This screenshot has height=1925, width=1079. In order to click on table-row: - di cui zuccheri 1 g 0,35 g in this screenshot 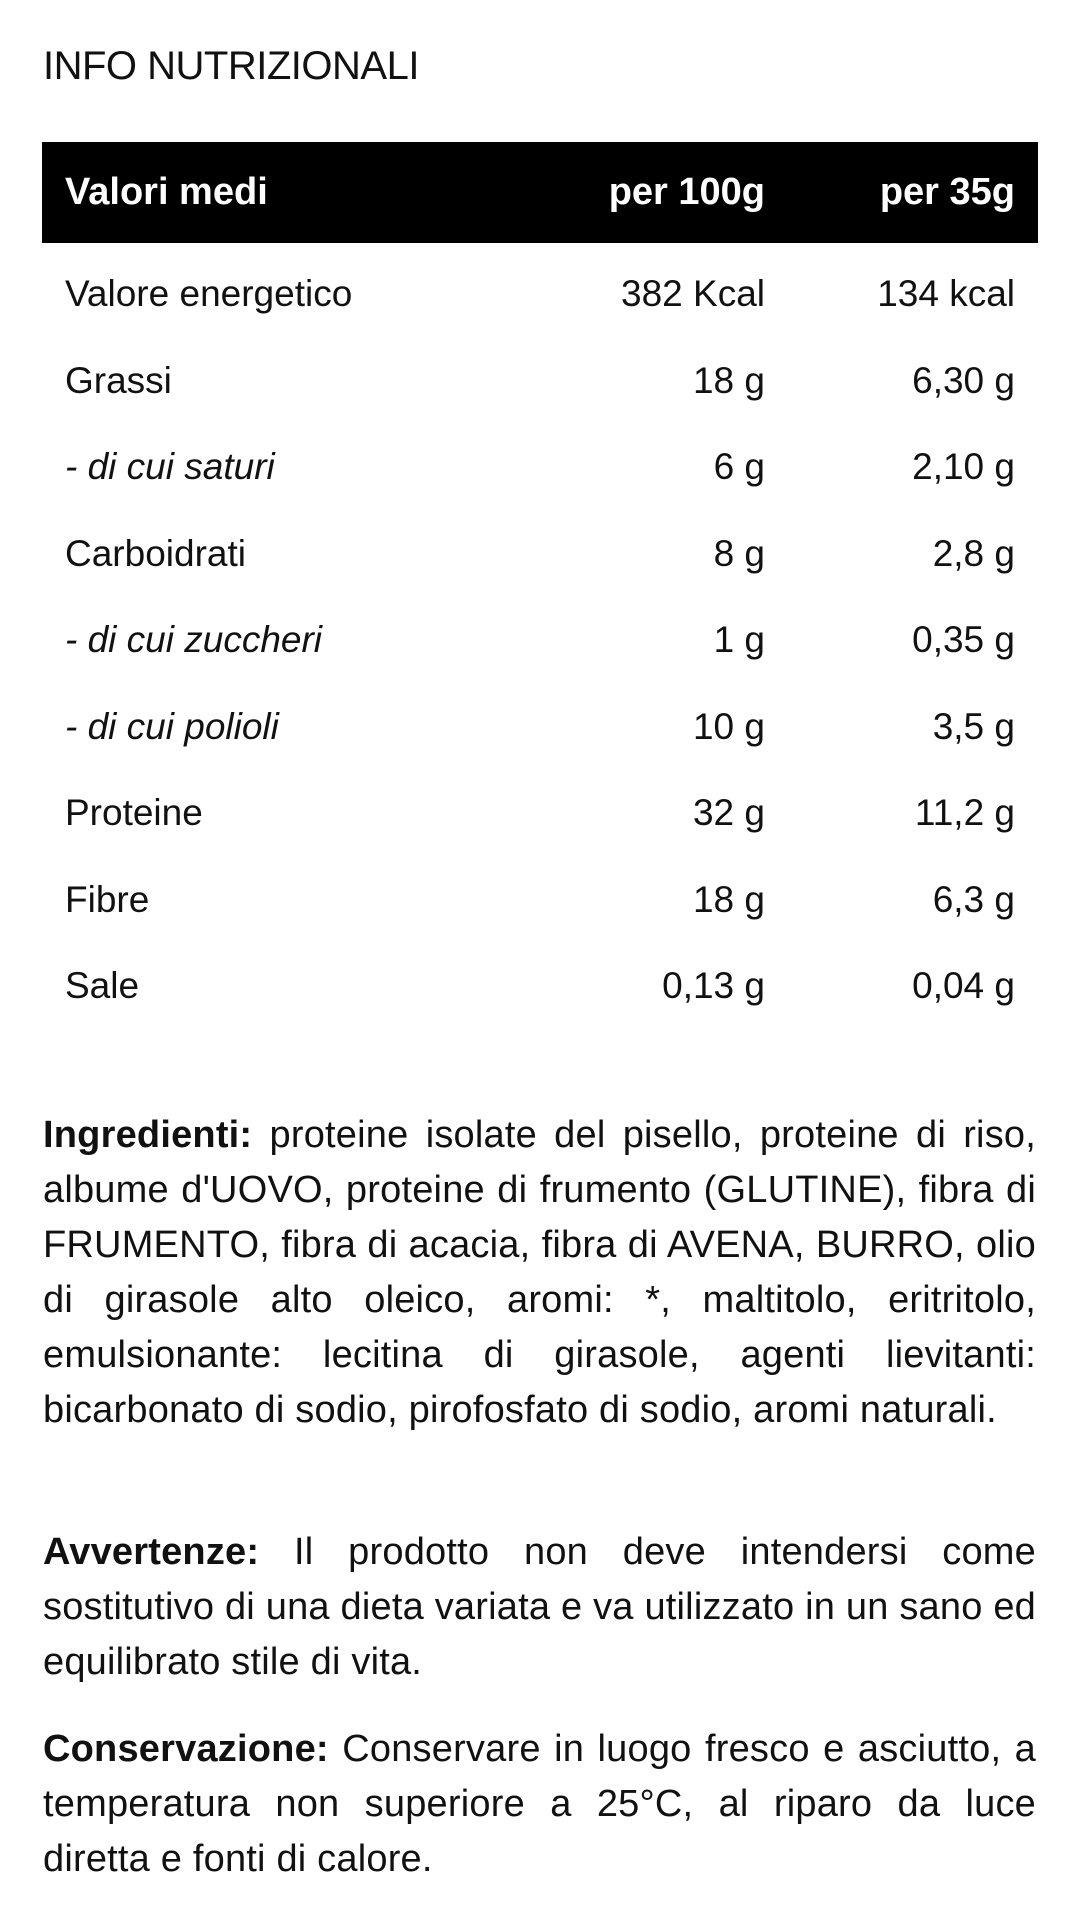, I will do `click(540, 640)`.